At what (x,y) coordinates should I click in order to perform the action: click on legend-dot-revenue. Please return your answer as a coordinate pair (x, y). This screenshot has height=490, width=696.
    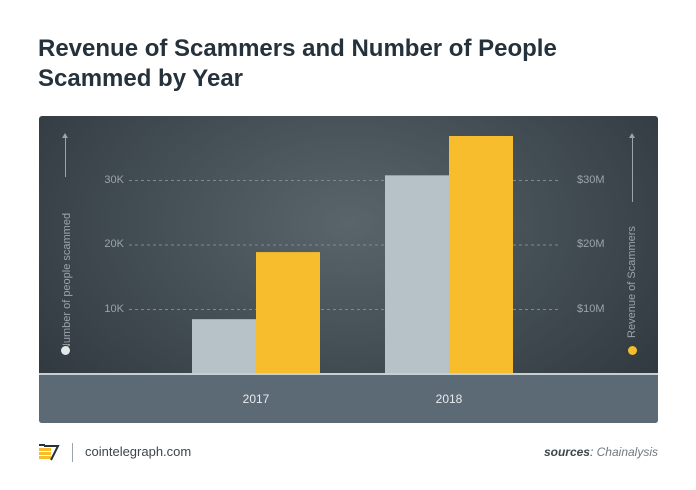
    Looking at the image, I should click on (632, 350).